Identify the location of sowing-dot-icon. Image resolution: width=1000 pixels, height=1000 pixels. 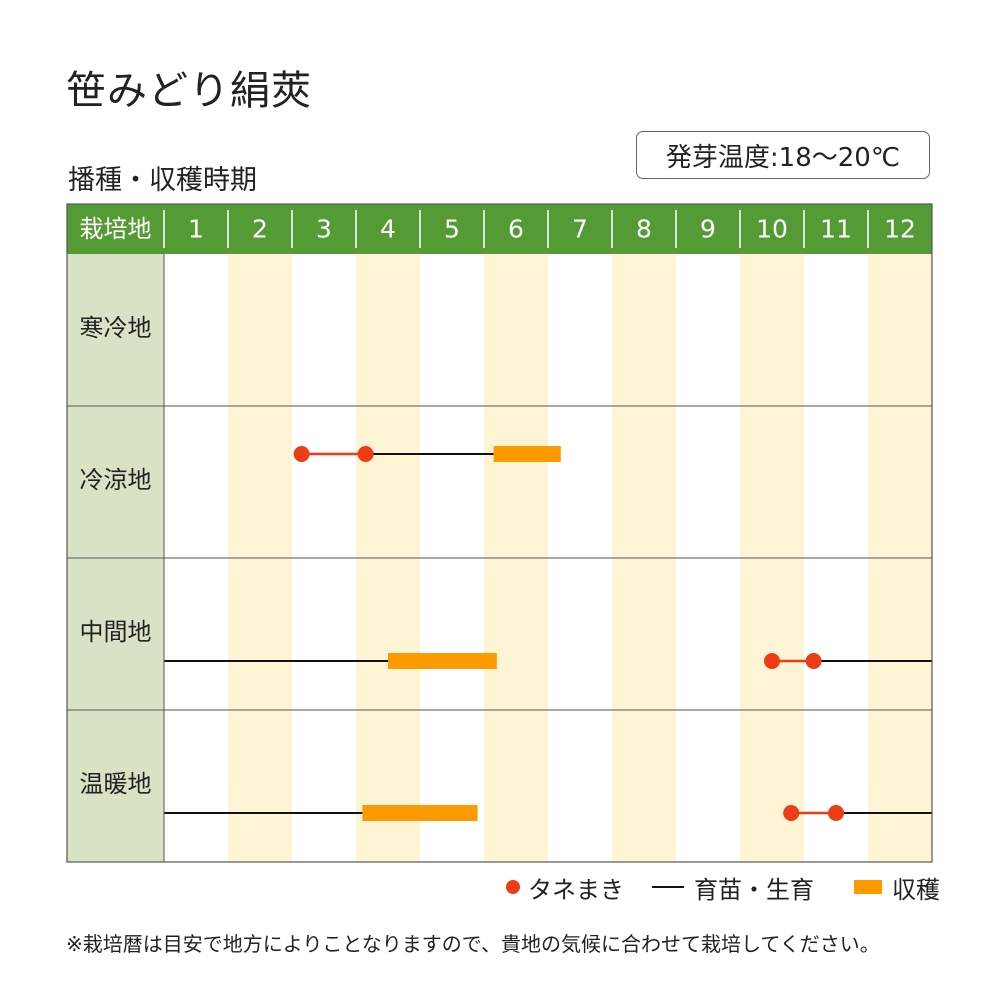
(513, 887).